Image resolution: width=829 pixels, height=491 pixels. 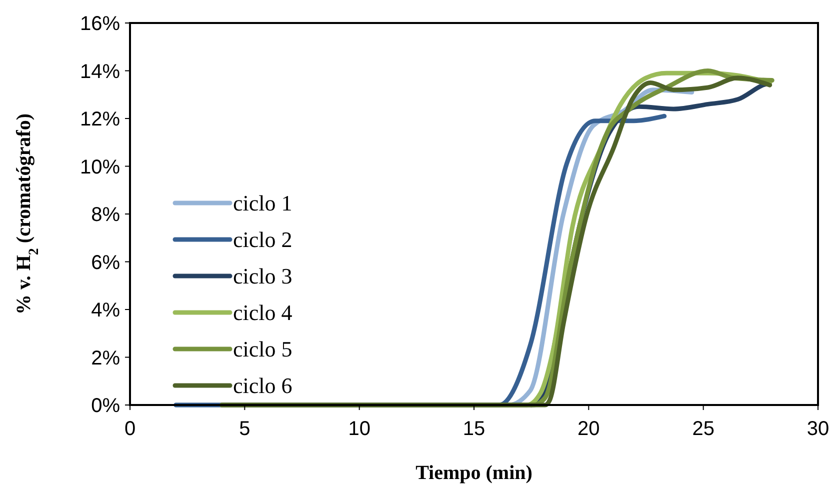 What do you see at coordinates (105, 263) in the screenshot?
I see `y-tick-label: 6%` at bounding box center [105, 263].